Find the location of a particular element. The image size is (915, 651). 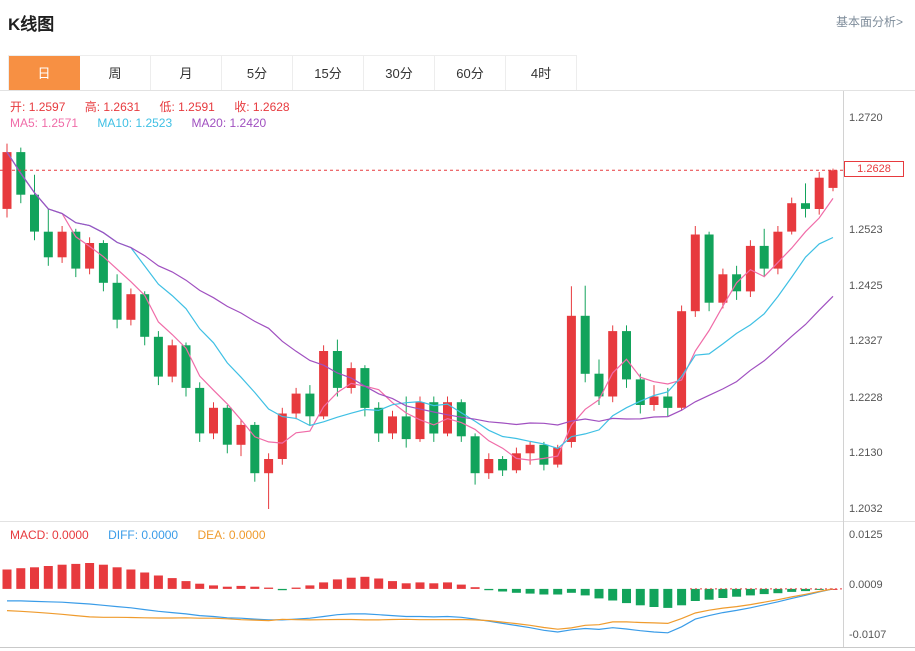

macd-legend: MACD: 0.0000 DIFF: 0.0000 DEA: 0.0000 is located at coordinates (146, 535).